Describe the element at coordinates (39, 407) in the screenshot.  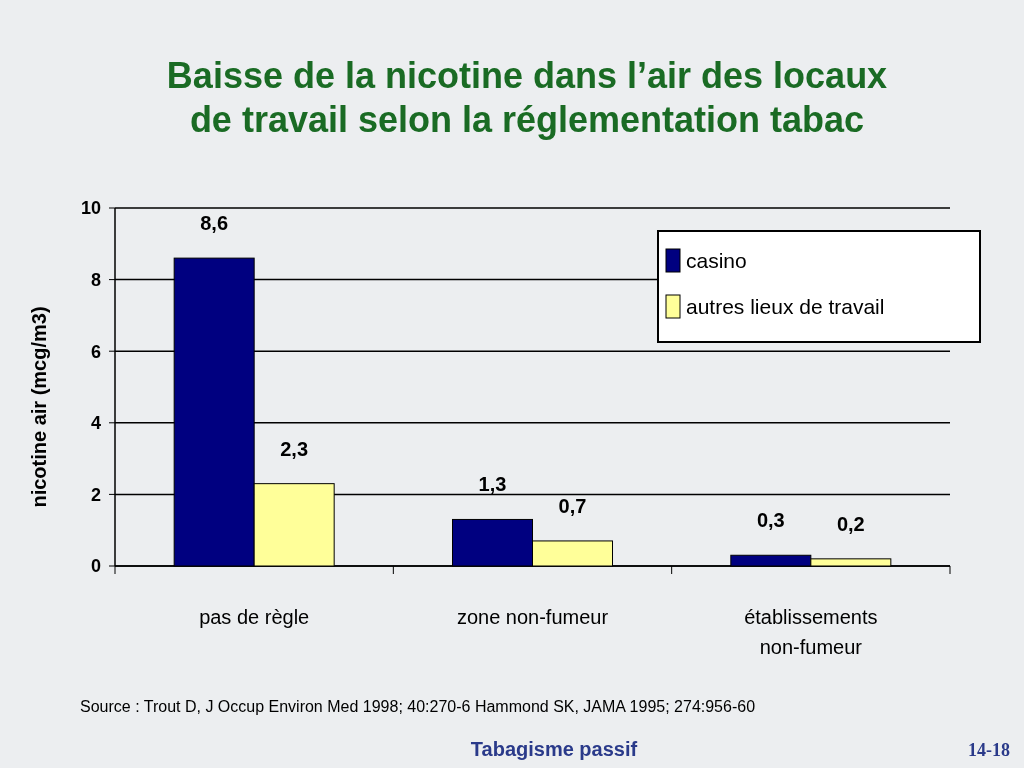
I see `y-axis-title: nicotine air (mcg/m3)` at that location.